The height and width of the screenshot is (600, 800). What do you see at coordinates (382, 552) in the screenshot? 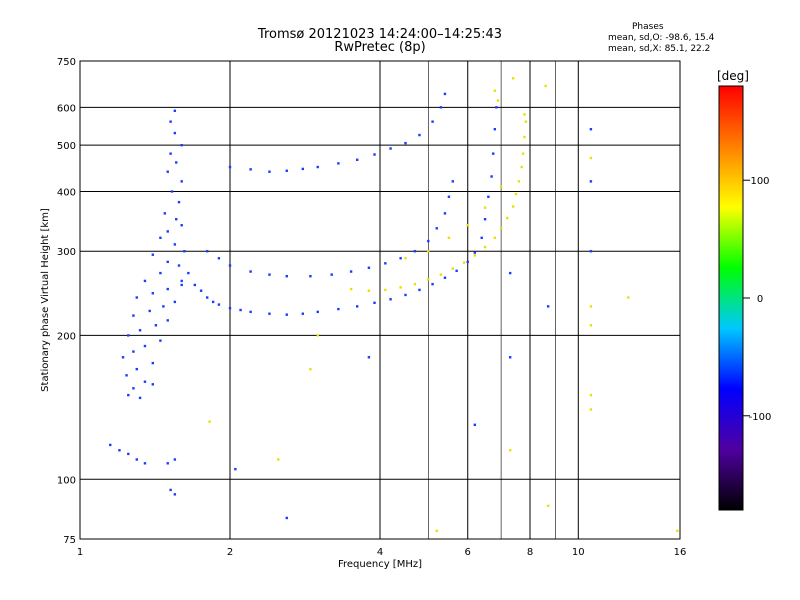
I see `x-tick-labels: 1 2 4 6 8 10 16` at bounding box center [382, 552].